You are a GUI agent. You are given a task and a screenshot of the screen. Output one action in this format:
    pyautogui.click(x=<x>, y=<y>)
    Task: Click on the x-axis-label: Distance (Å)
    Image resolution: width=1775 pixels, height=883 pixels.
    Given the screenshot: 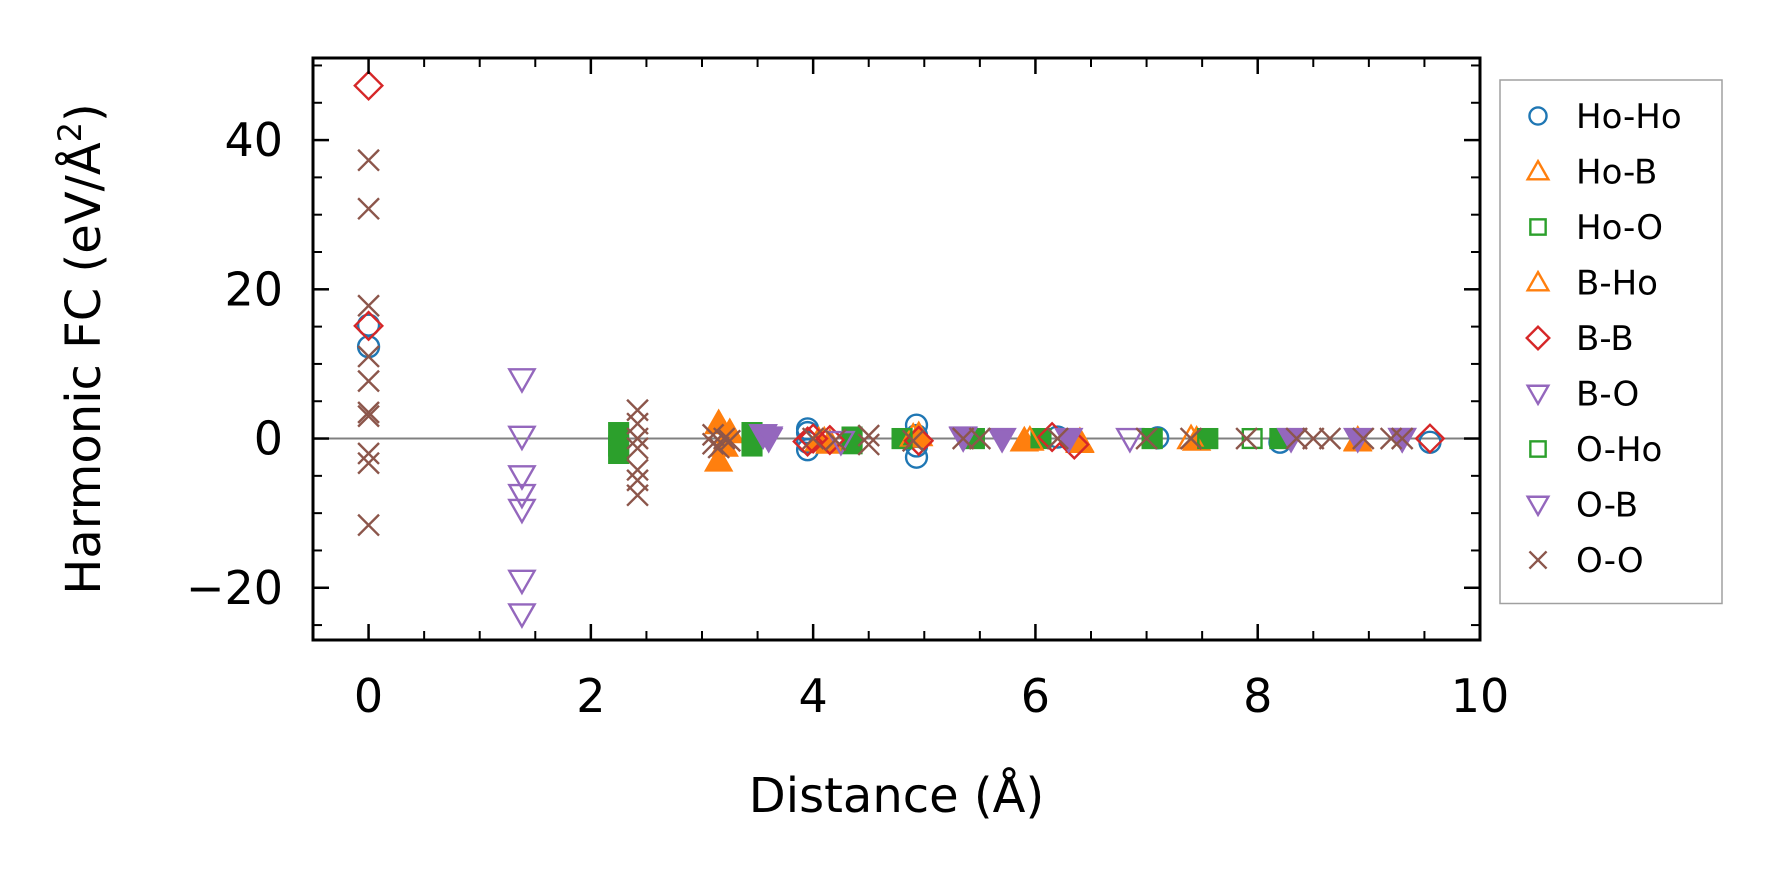 What is the action you would take?
    pyautogui.click(x=896, y=795)
    